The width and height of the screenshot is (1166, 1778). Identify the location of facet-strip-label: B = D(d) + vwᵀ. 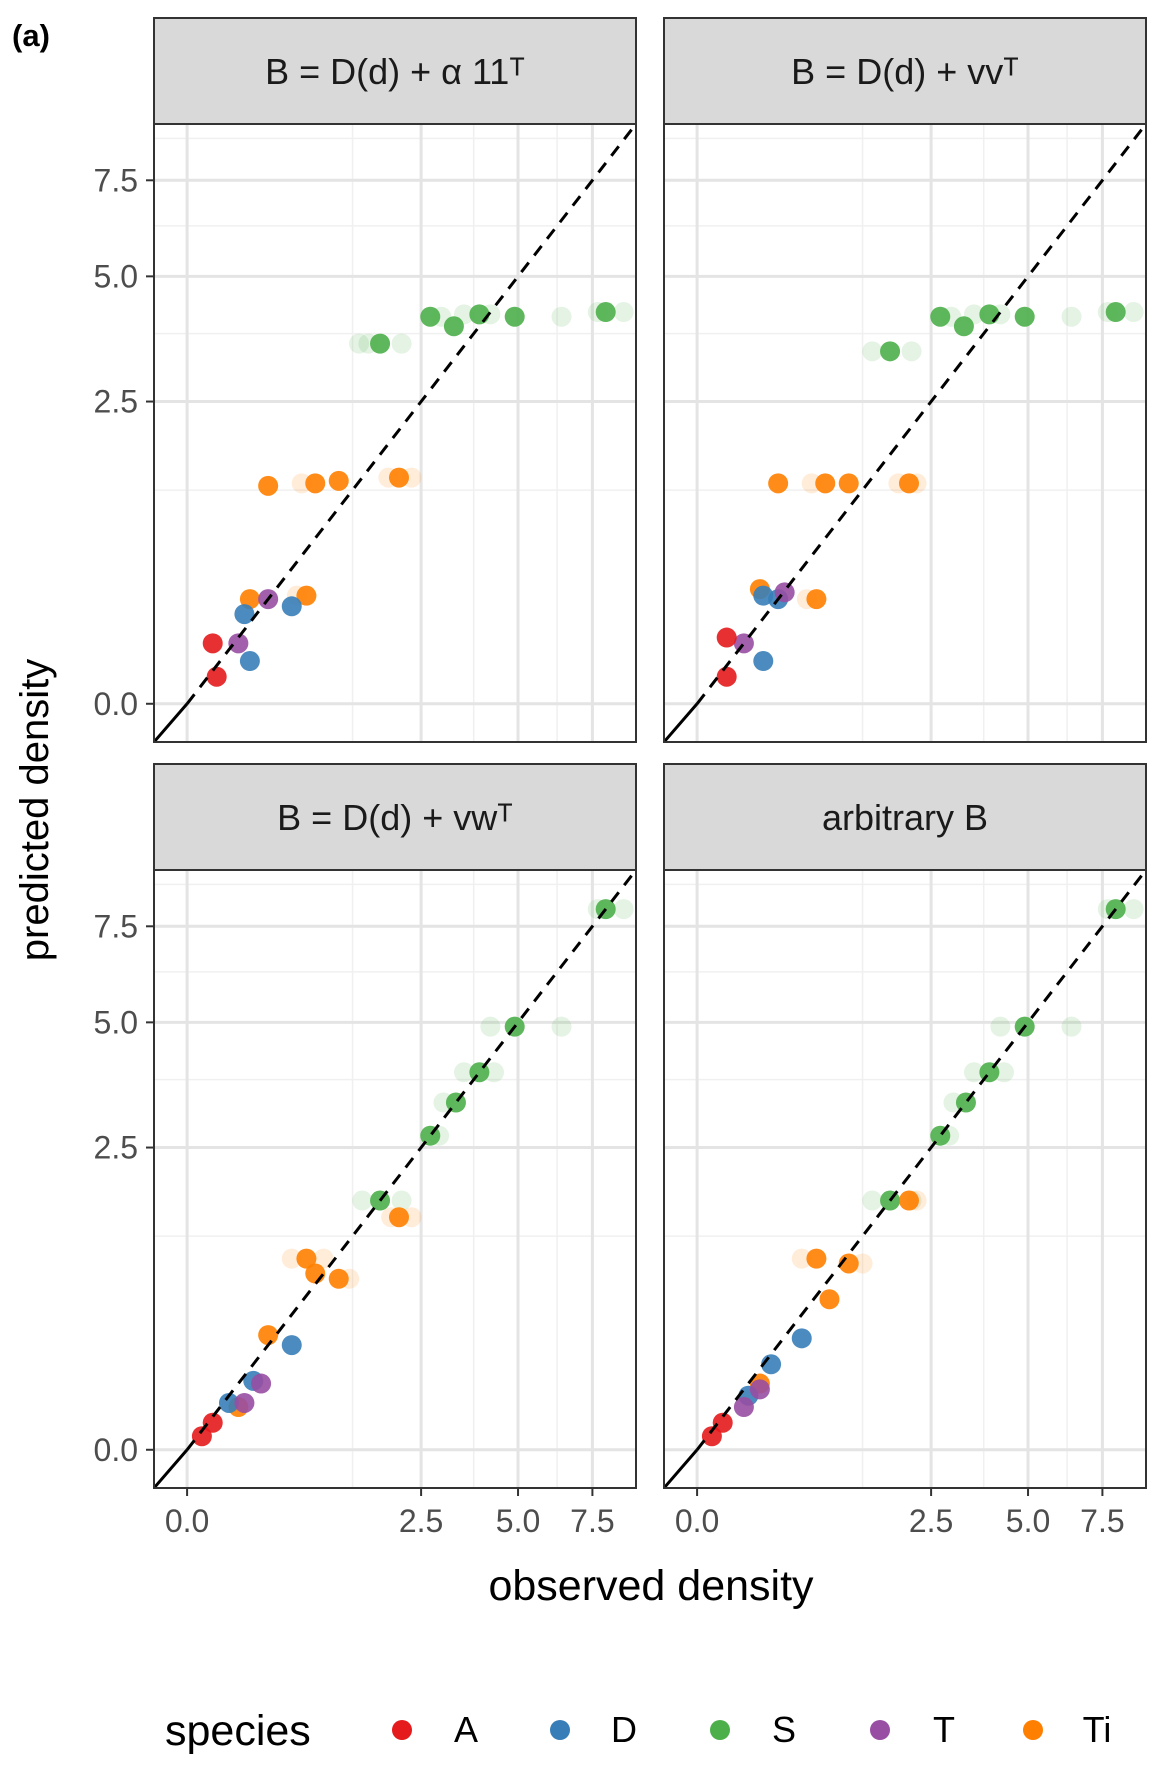
(395, 817).